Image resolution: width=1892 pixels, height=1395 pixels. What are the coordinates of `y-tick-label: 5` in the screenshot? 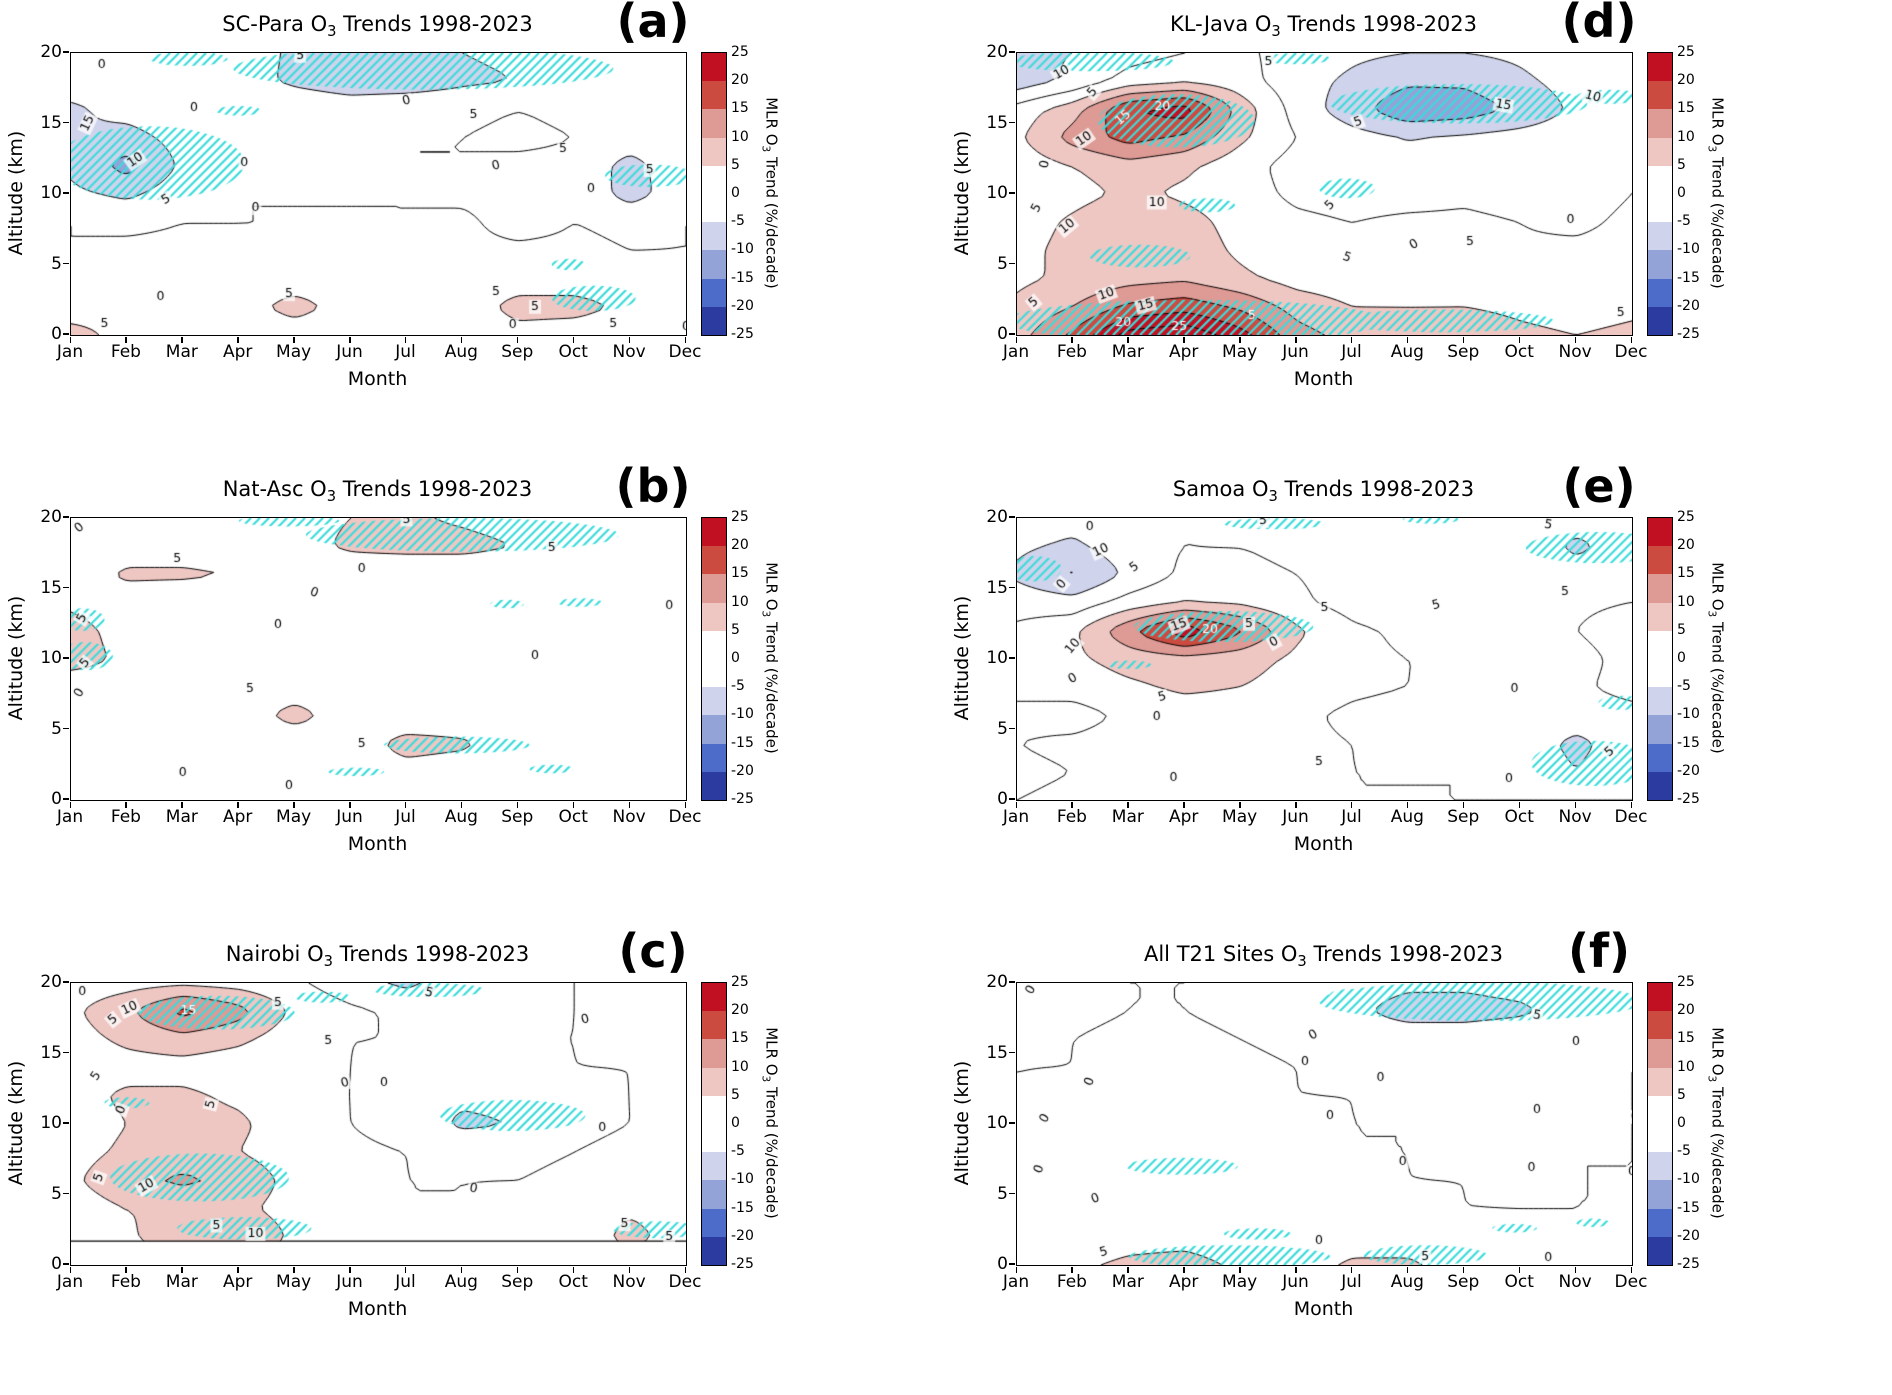 It's located at (56, 263).